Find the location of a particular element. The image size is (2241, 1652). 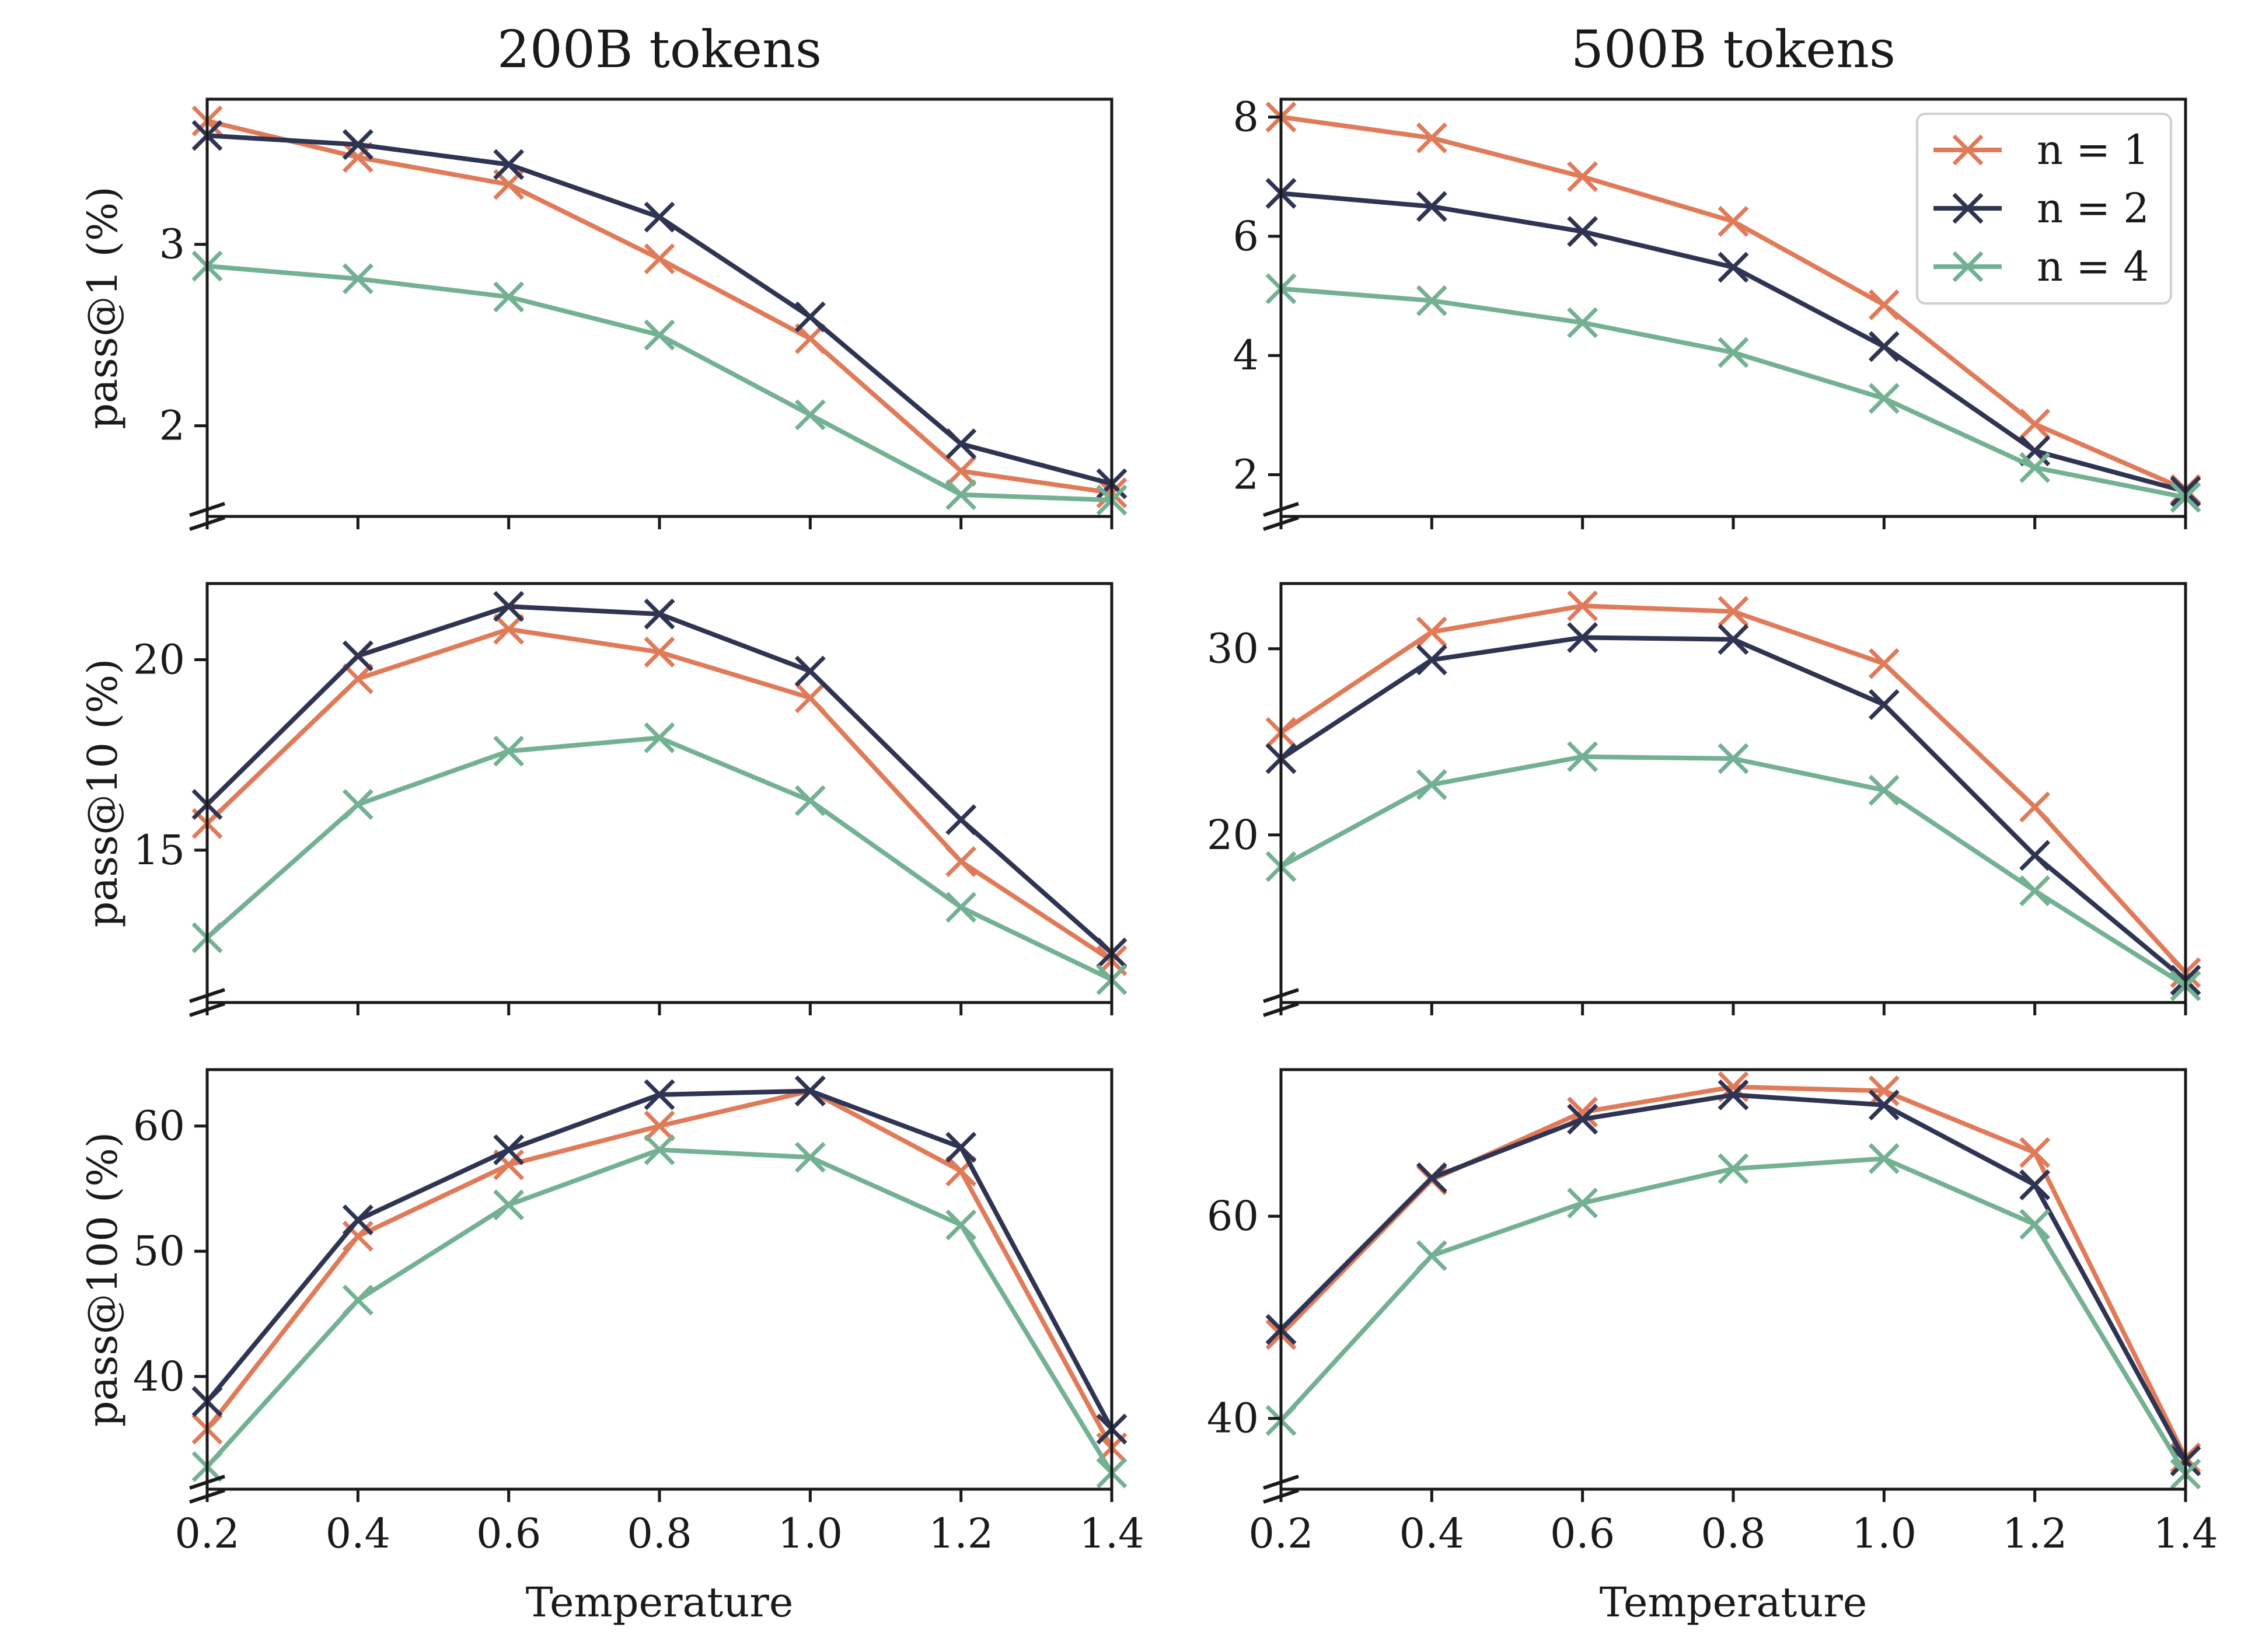

legend-label-n2: n = 2 is located at coordinates (2093, 208).